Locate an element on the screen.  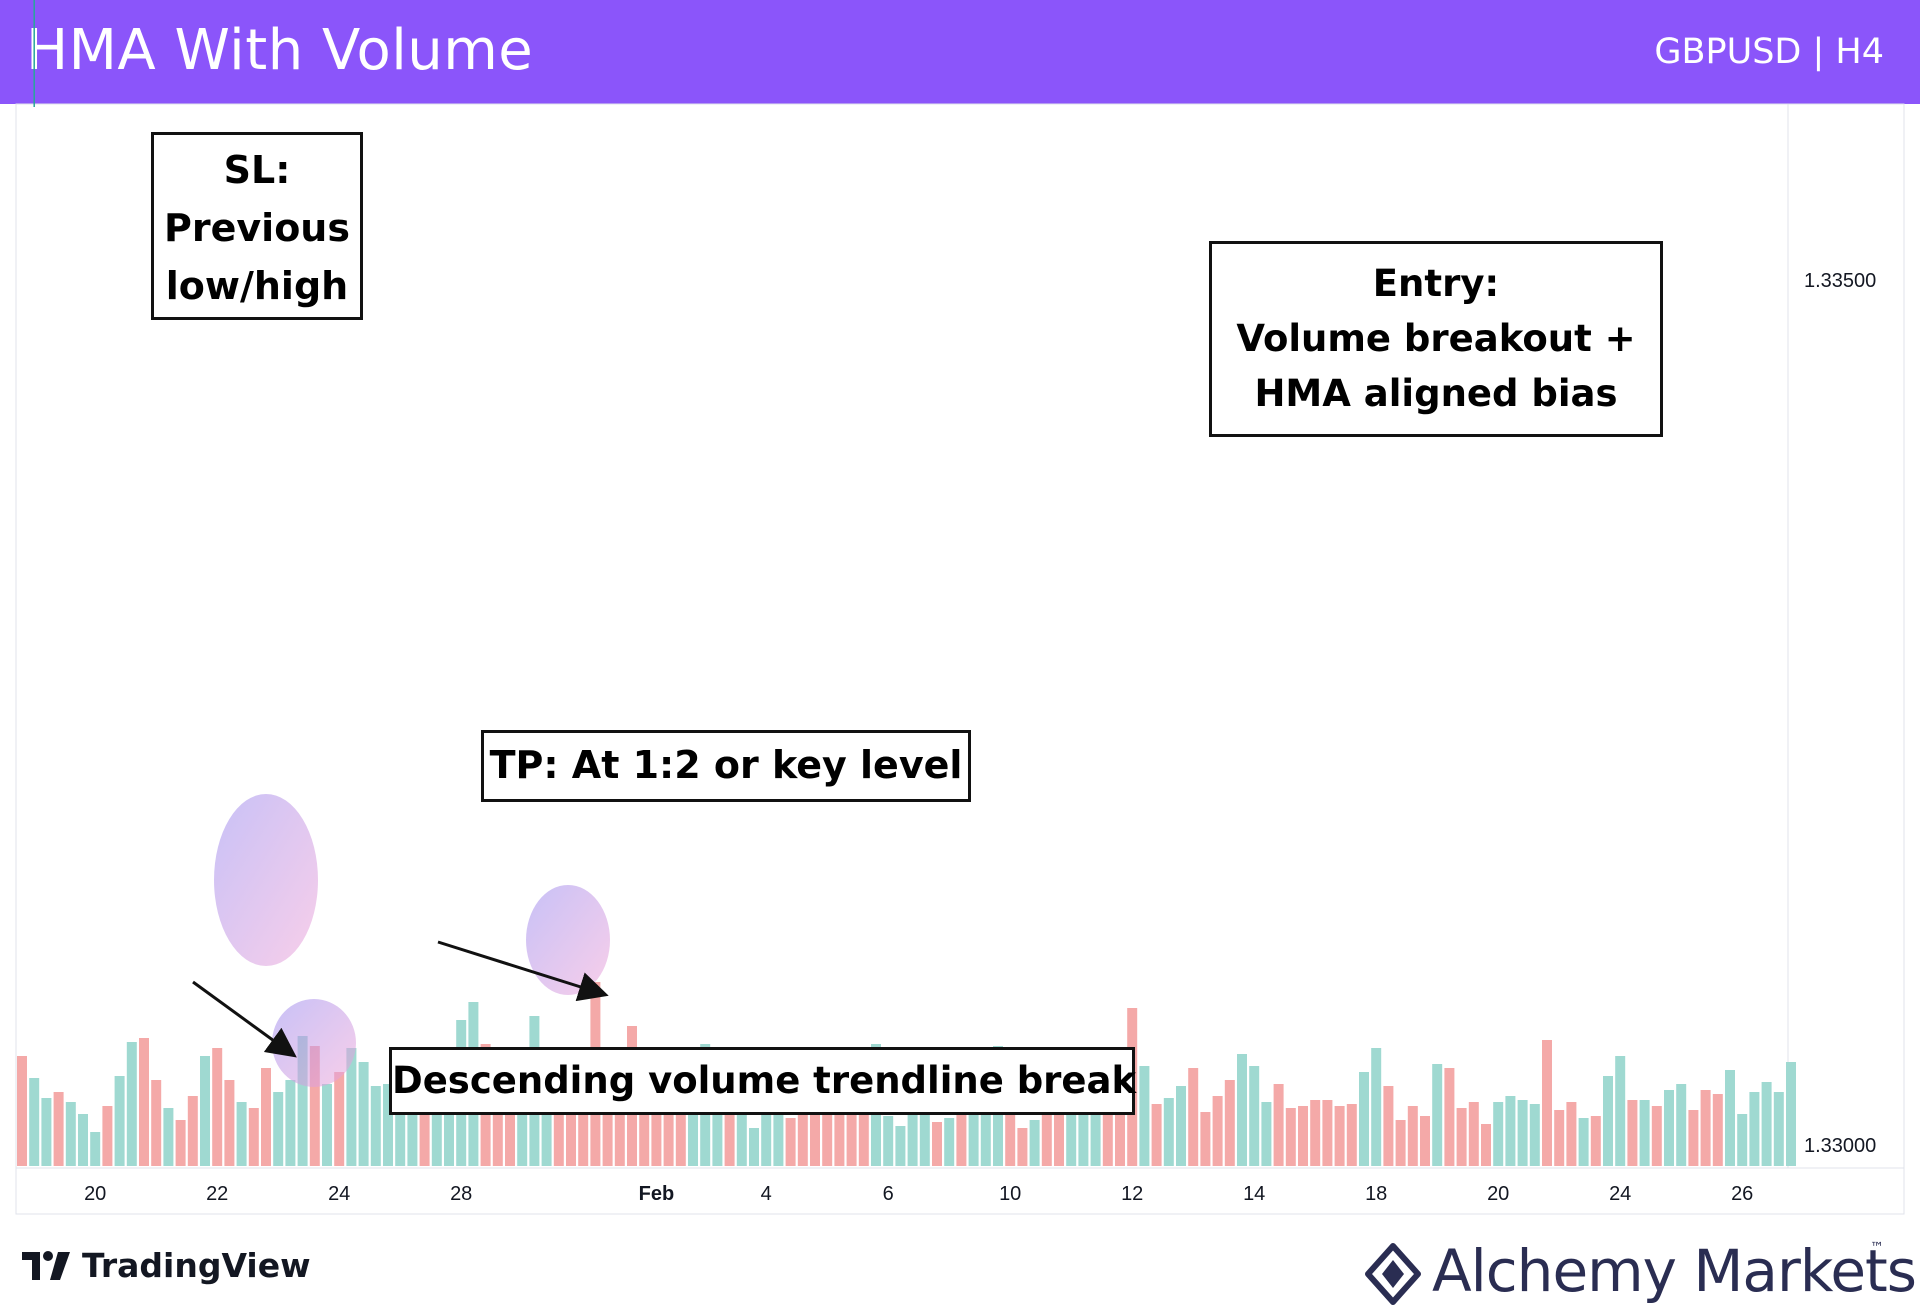
trademark-mark: ™ is located at coordinates (1877, 1248).